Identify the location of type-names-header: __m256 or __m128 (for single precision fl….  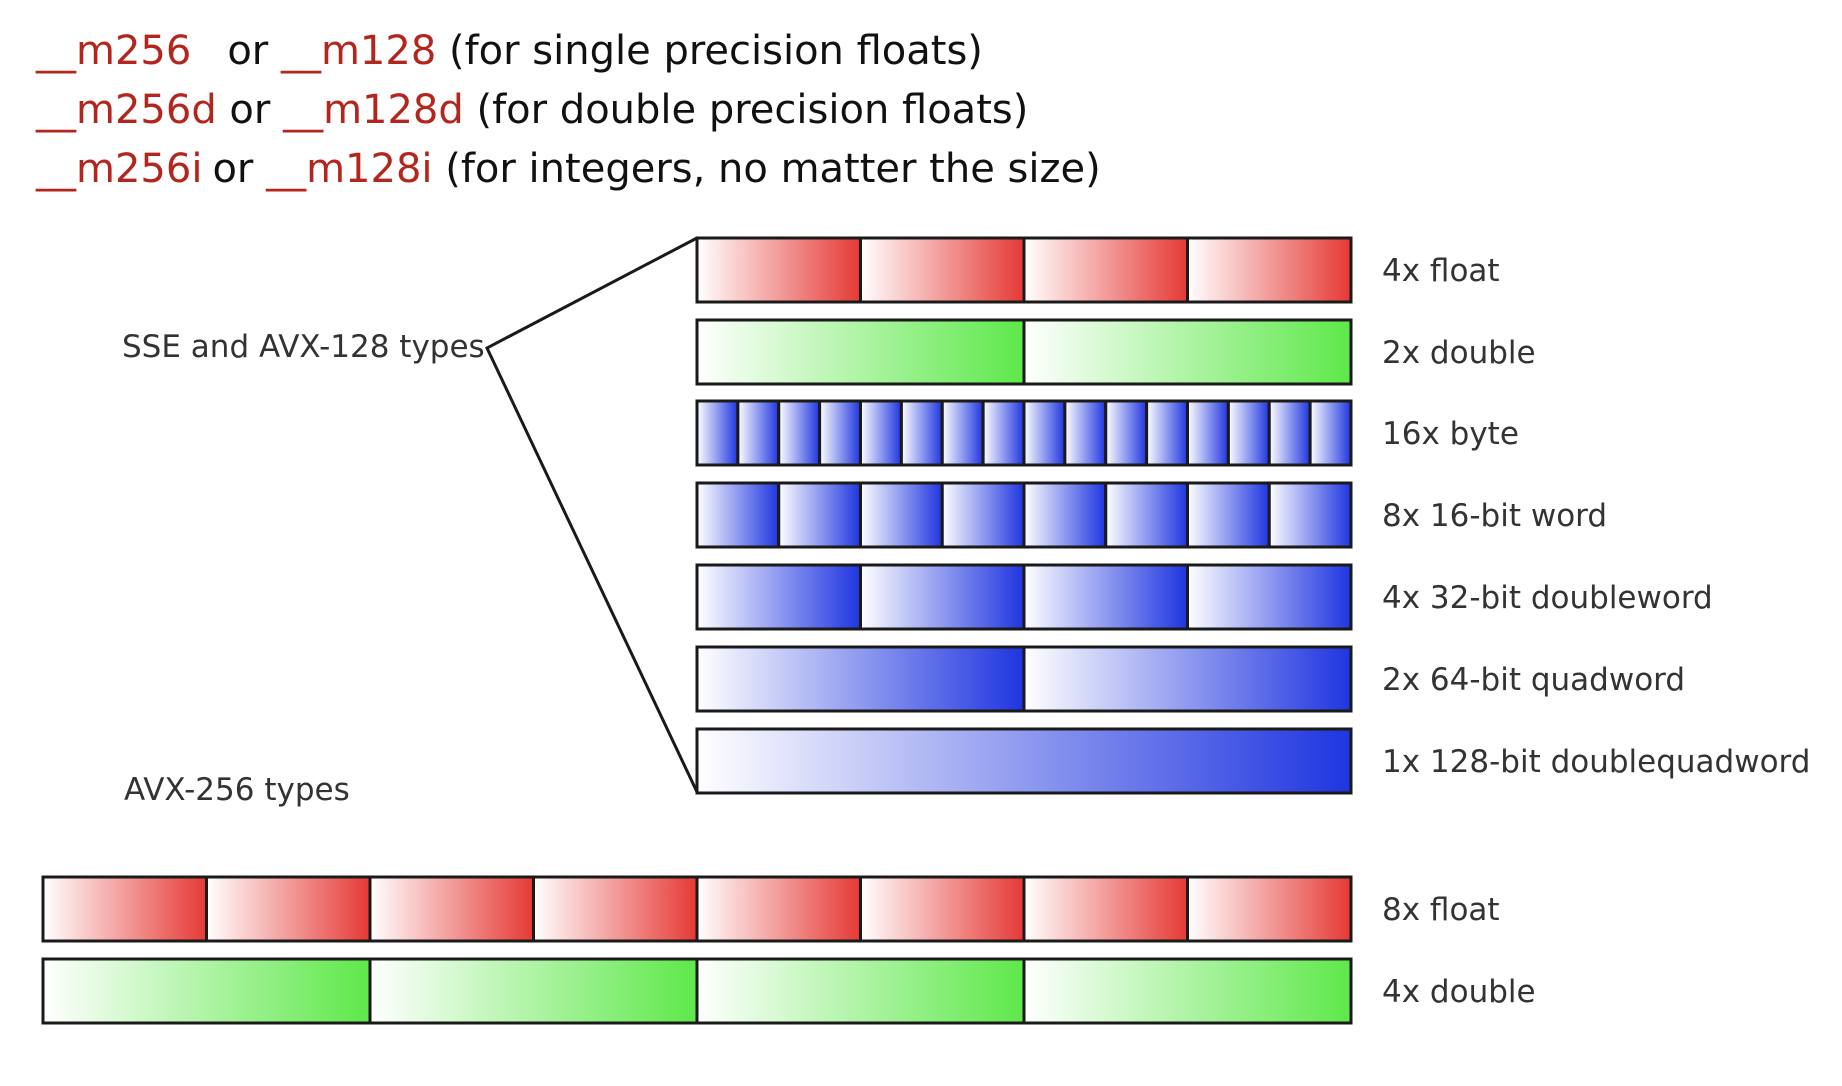
(568, 110).